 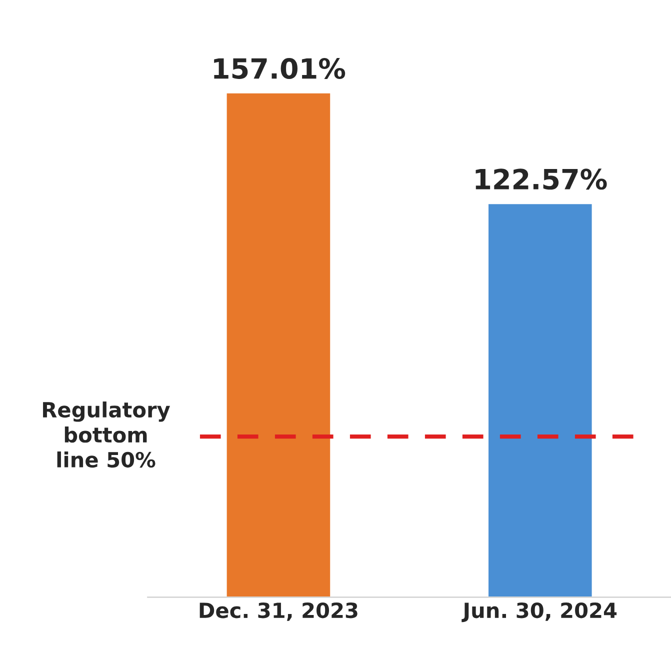 I want to click on x-tick-label: Jun. 30, 2024, so click(x=539, y=612).